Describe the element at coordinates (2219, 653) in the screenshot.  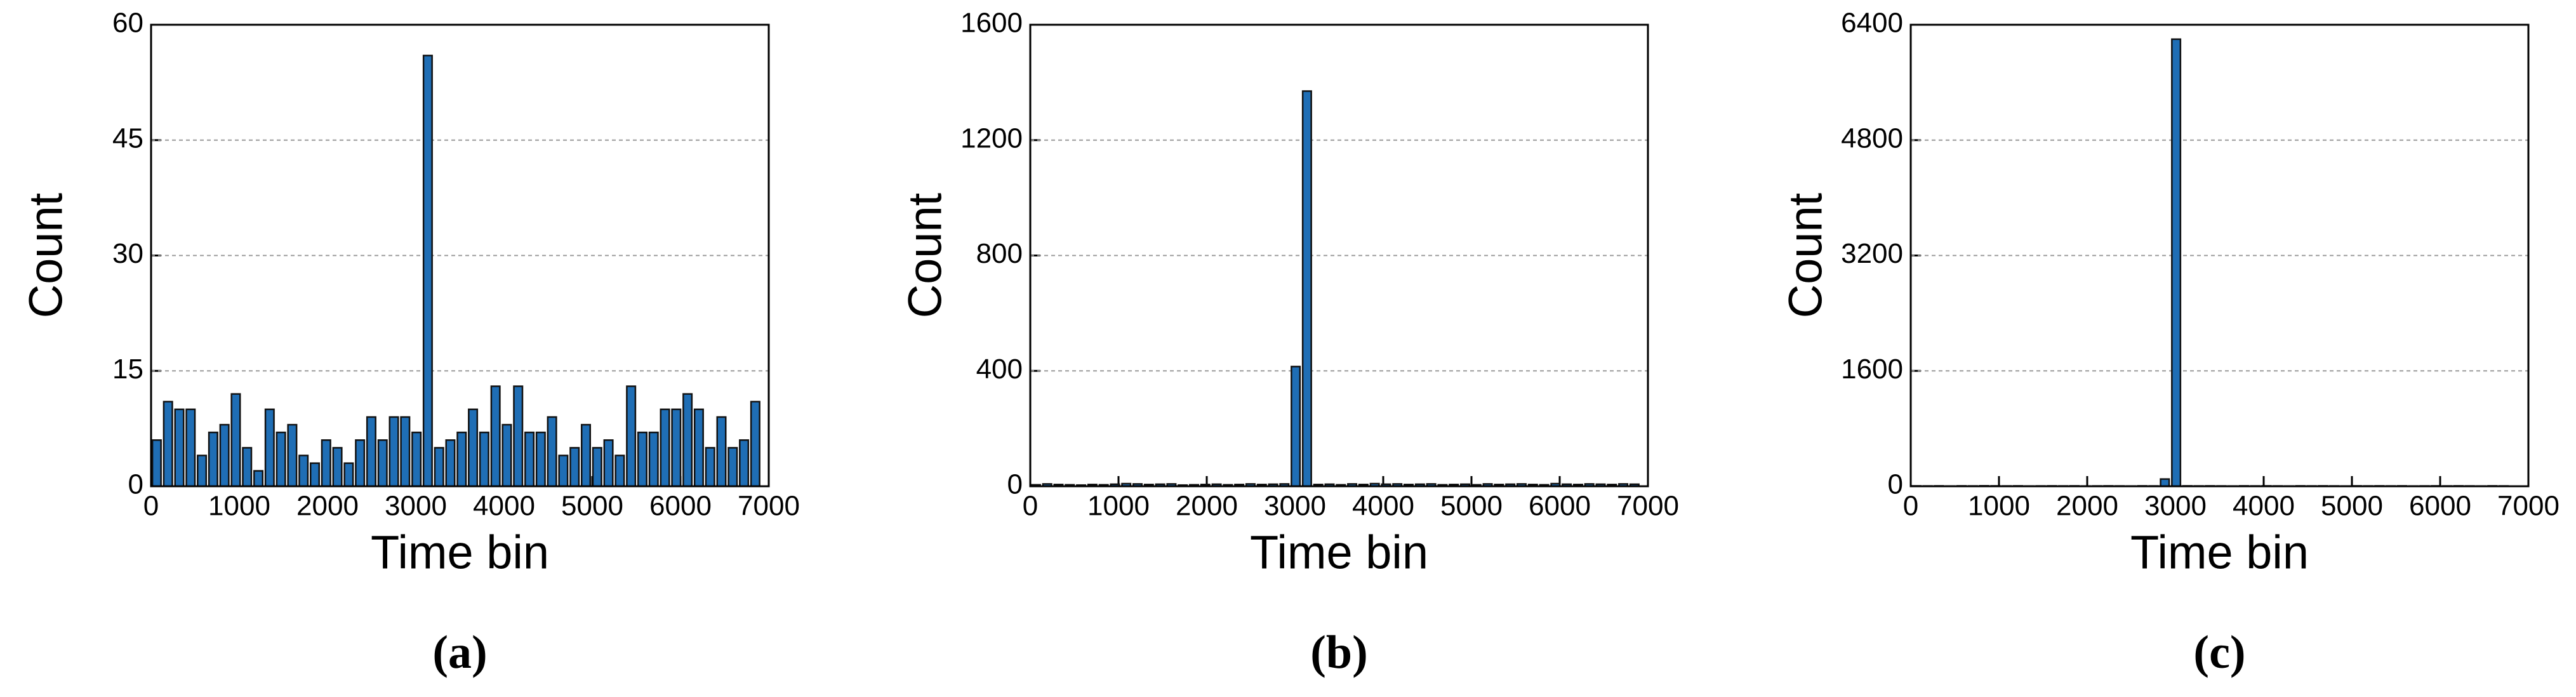
I see `caption: (c)` at that location.